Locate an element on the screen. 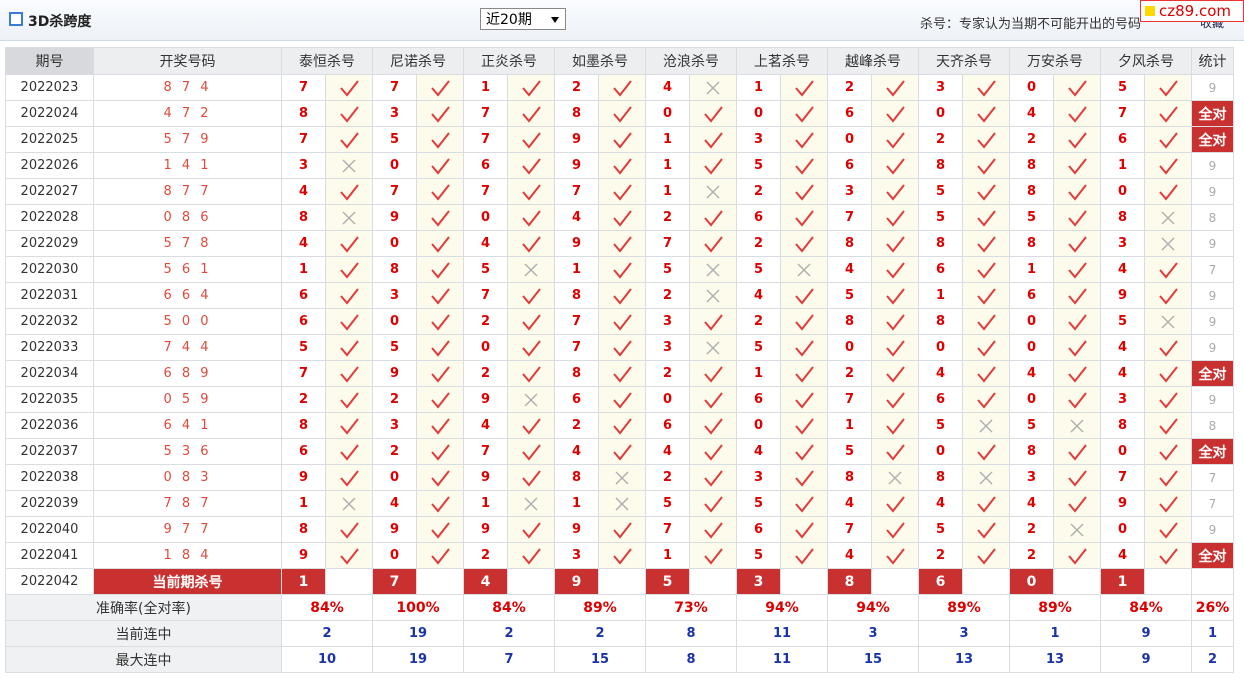  summary-value: 2 is located at coordinates (327, 633).